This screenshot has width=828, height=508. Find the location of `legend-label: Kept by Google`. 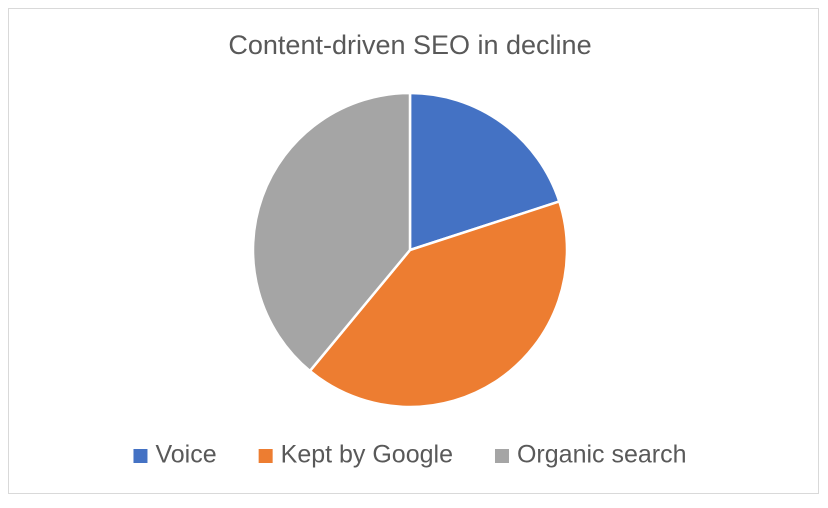

legend-label: Kept by Google is located at coordinates (367, 455).